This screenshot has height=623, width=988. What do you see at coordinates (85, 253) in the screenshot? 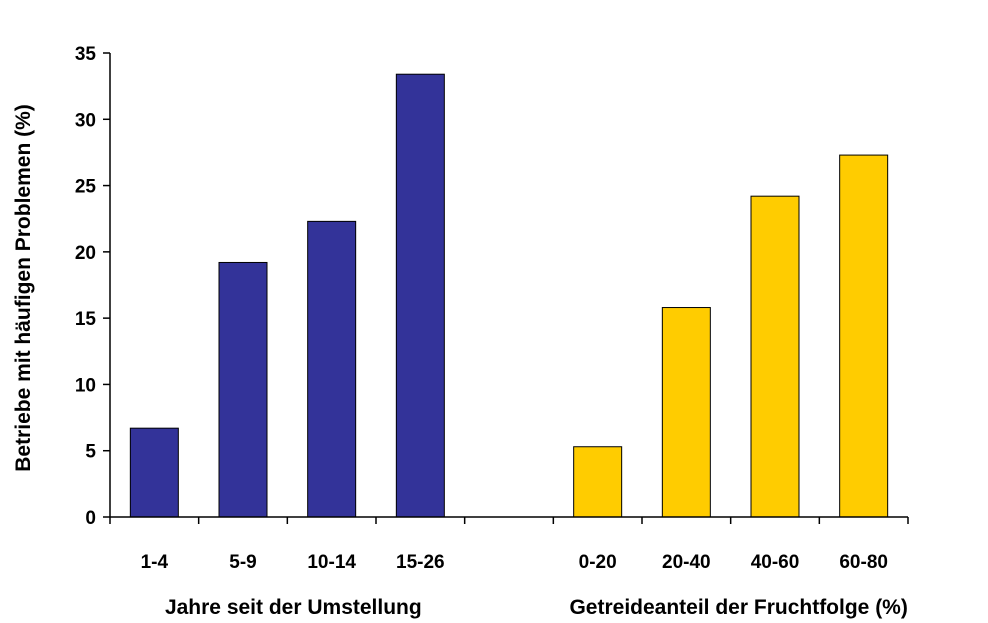
I see `y-tick-label: 20` at bounding box center [85, 253].